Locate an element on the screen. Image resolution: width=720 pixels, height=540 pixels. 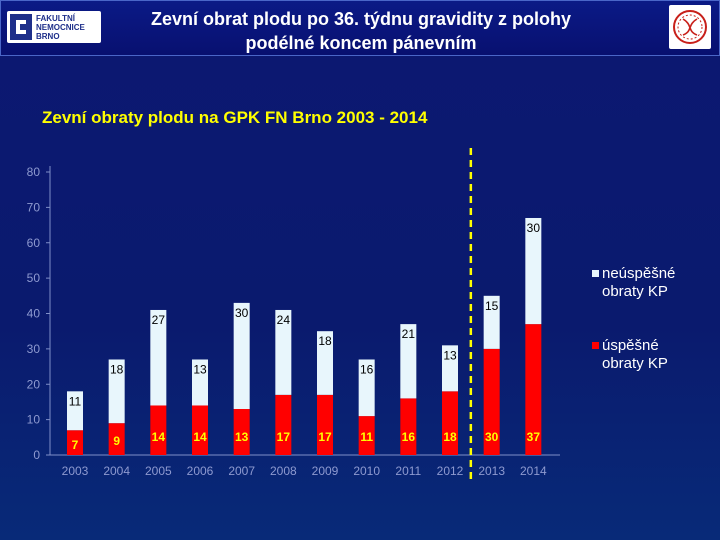
legend-swatch-unsuccessful is located at coordinates (595, 273).